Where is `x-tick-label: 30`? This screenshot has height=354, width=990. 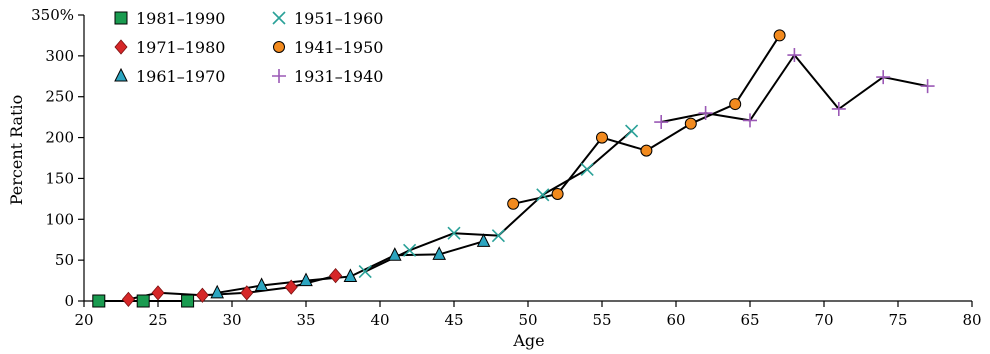
x-tick-label: 30 is located at coordinates (231, 320).